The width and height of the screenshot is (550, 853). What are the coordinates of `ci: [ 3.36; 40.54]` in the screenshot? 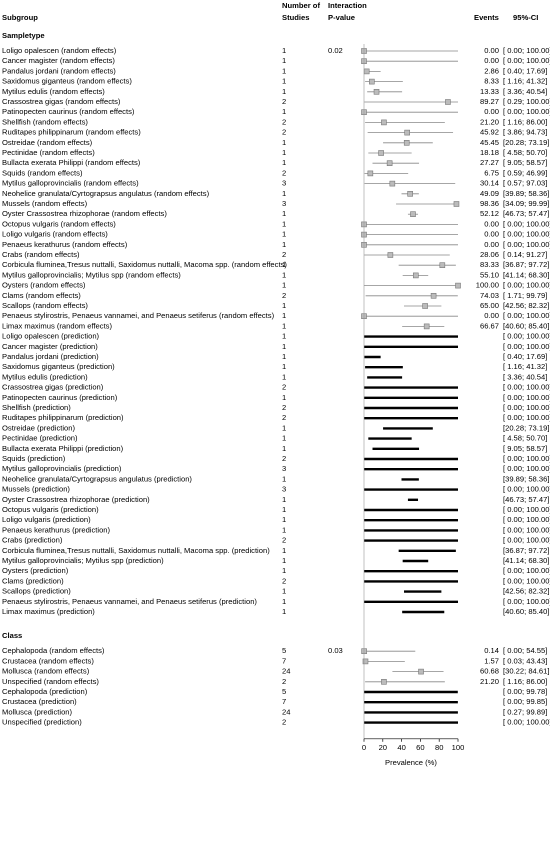 It's located at (525, 376).